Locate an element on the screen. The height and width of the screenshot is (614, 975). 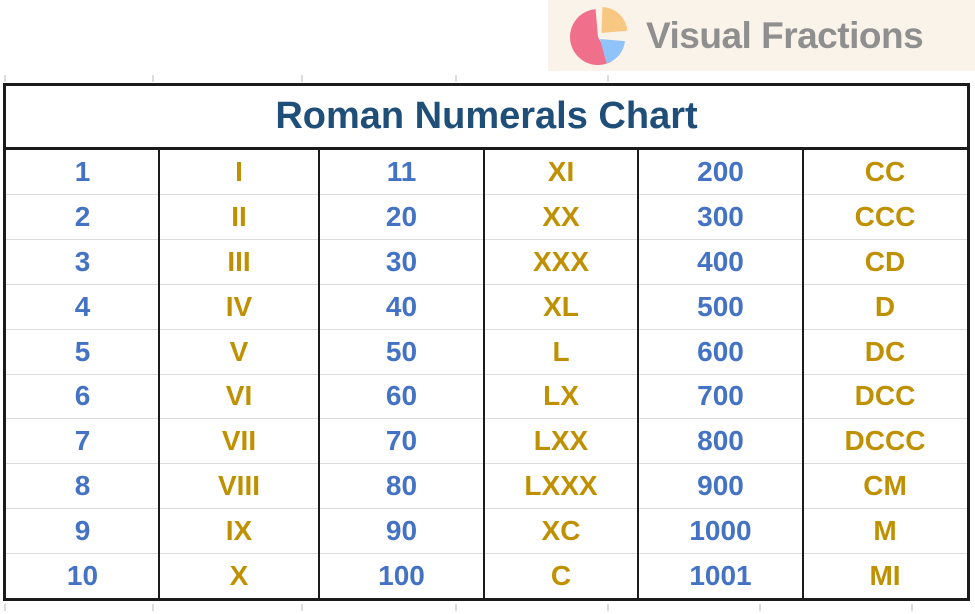
roman-numeral-cell: D is located at coordinates (885, 306).